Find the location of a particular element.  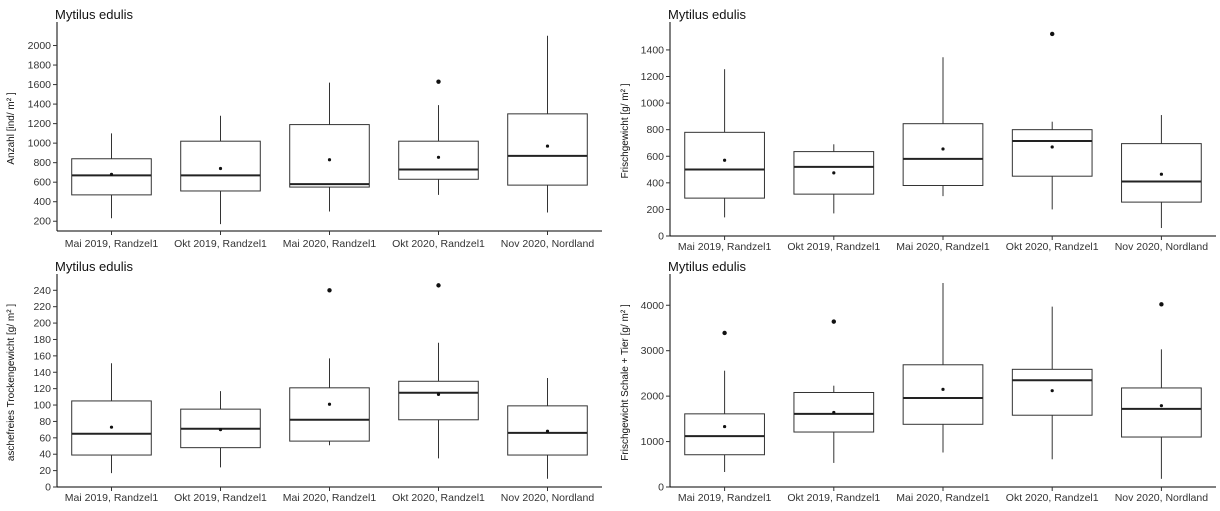

y-tick-label: 180 is located at coordinates (42, 340).